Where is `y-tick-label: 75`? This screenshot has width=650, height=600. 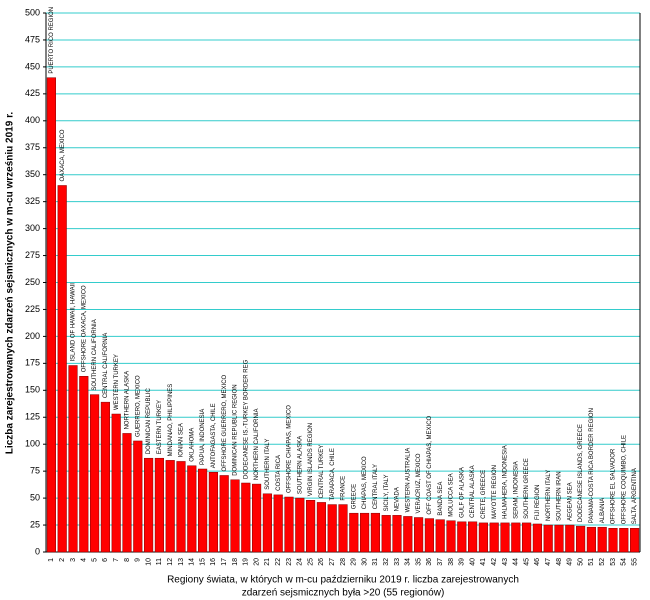 y-tick-label: 75 is located at coordinates (35, 471).